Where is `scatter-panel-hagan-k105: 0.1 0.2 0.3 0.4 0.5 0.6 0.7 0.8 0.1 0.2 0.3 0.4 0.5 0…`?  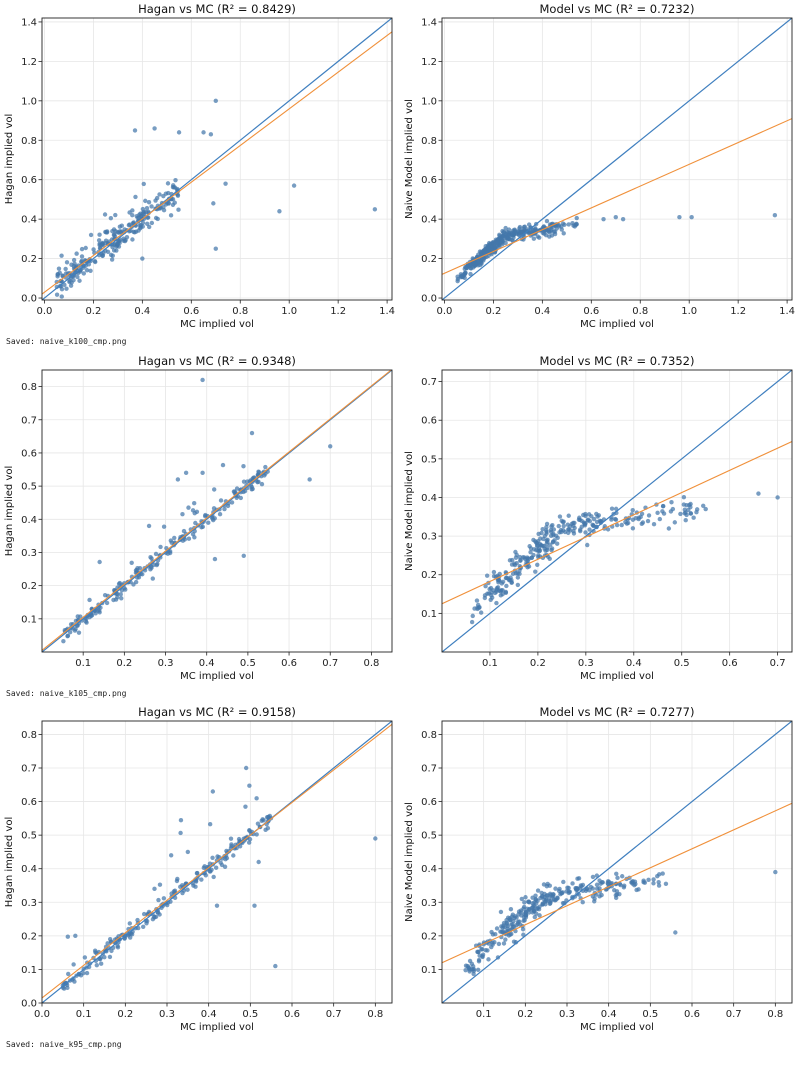 scatter-panel-hagan-k105: 0.1 0.2 0.3 0.4 0.5 0.6 0.7 0.8 0.1 0.2 0.3 0.4 0.5 0… is located at coordinates (198, 518).